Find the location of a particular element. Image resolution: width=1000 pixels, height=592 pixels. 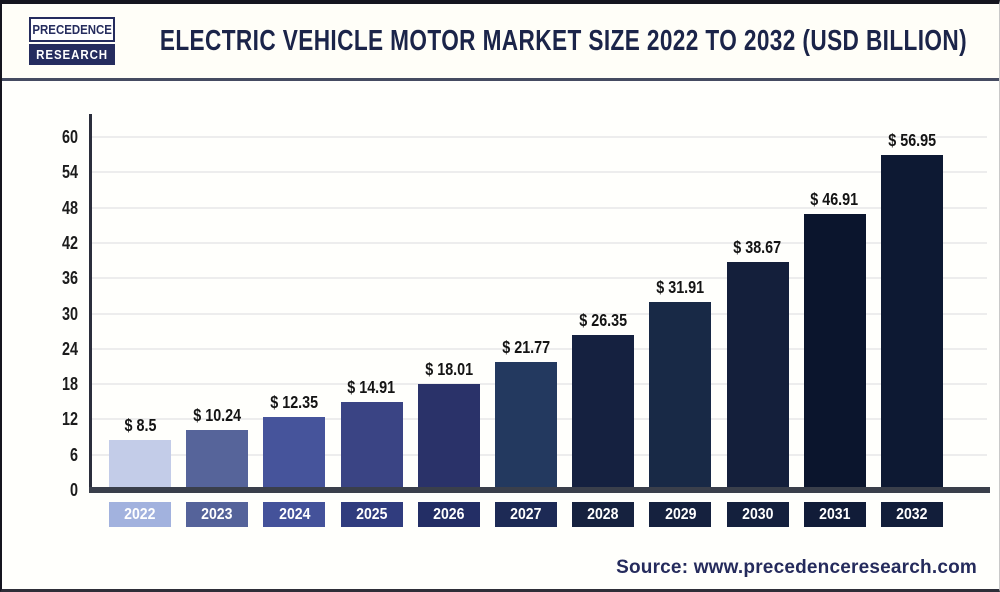

y-tick-label-60: 60 is located at coordinates (69, 137).